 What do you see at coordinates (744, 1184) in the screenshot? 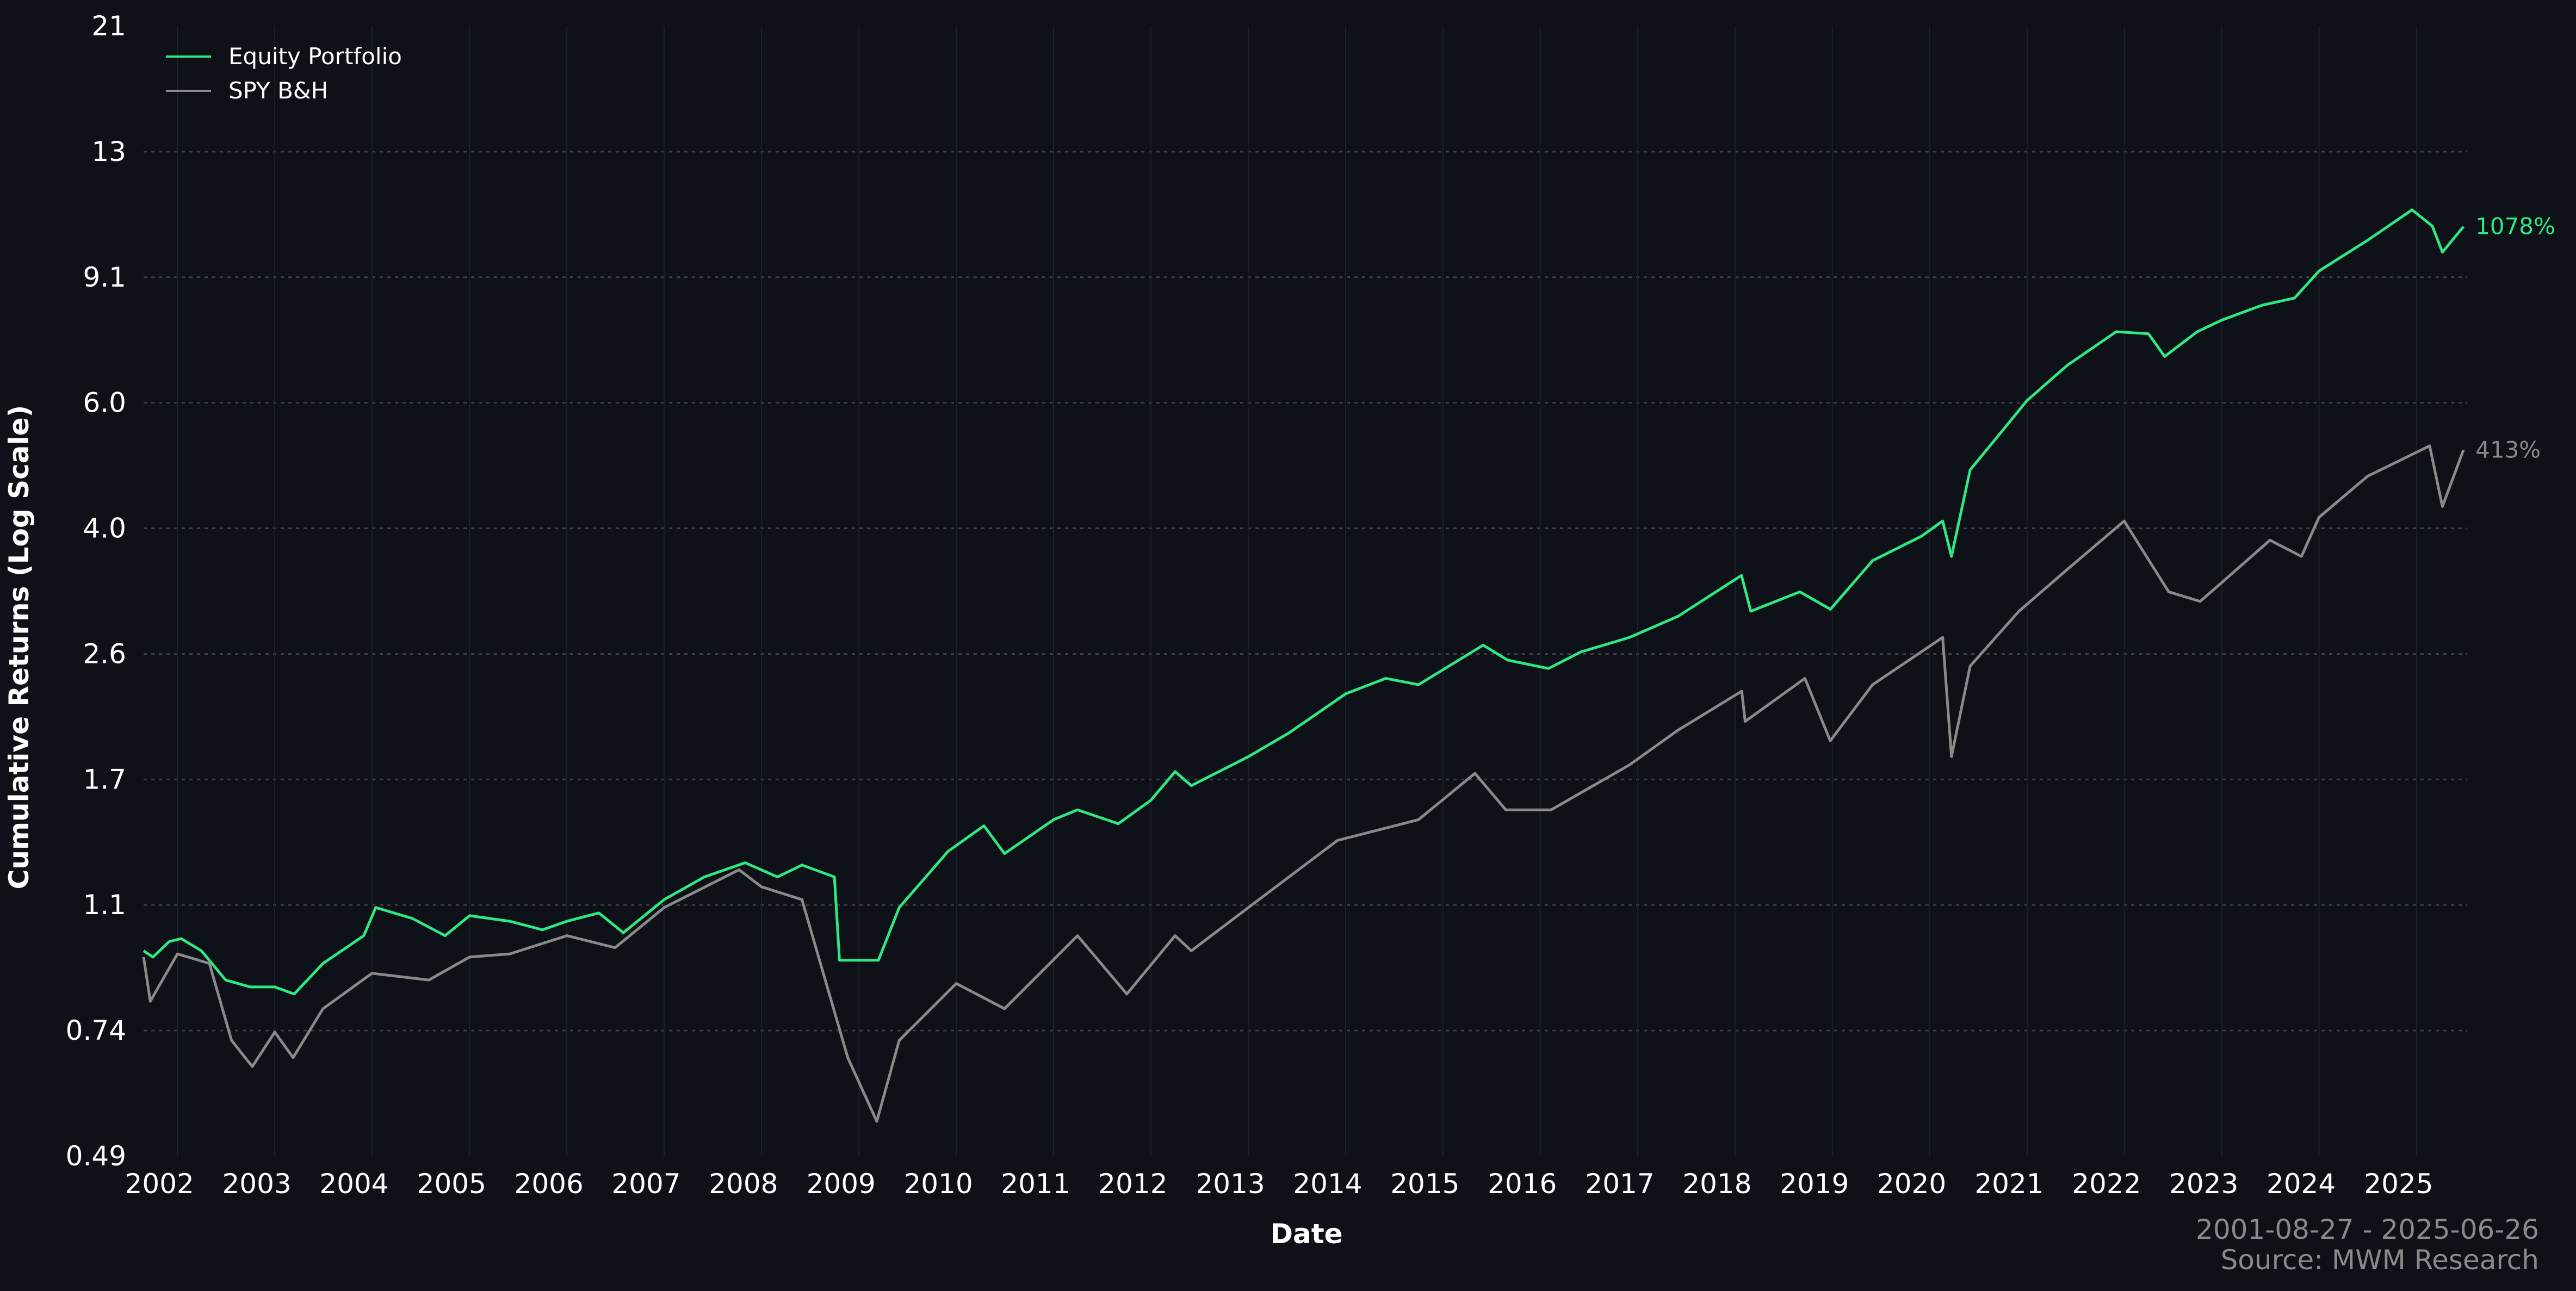
I see `x-tick-label: 2008` at bounding box center [744, 1184].